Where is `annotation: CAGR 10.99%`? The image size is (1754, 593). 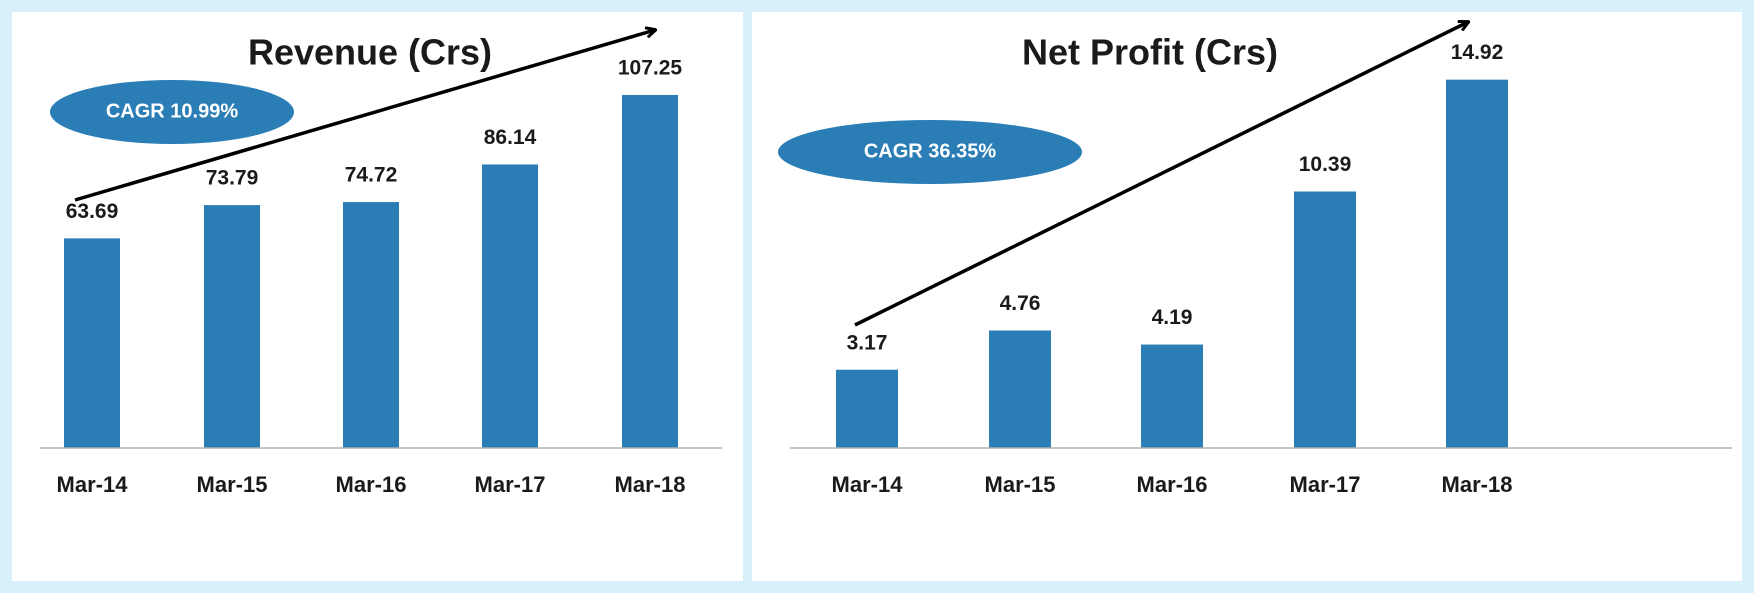 annotation: CAGR 10.99% is located at coordinates (172, 111).